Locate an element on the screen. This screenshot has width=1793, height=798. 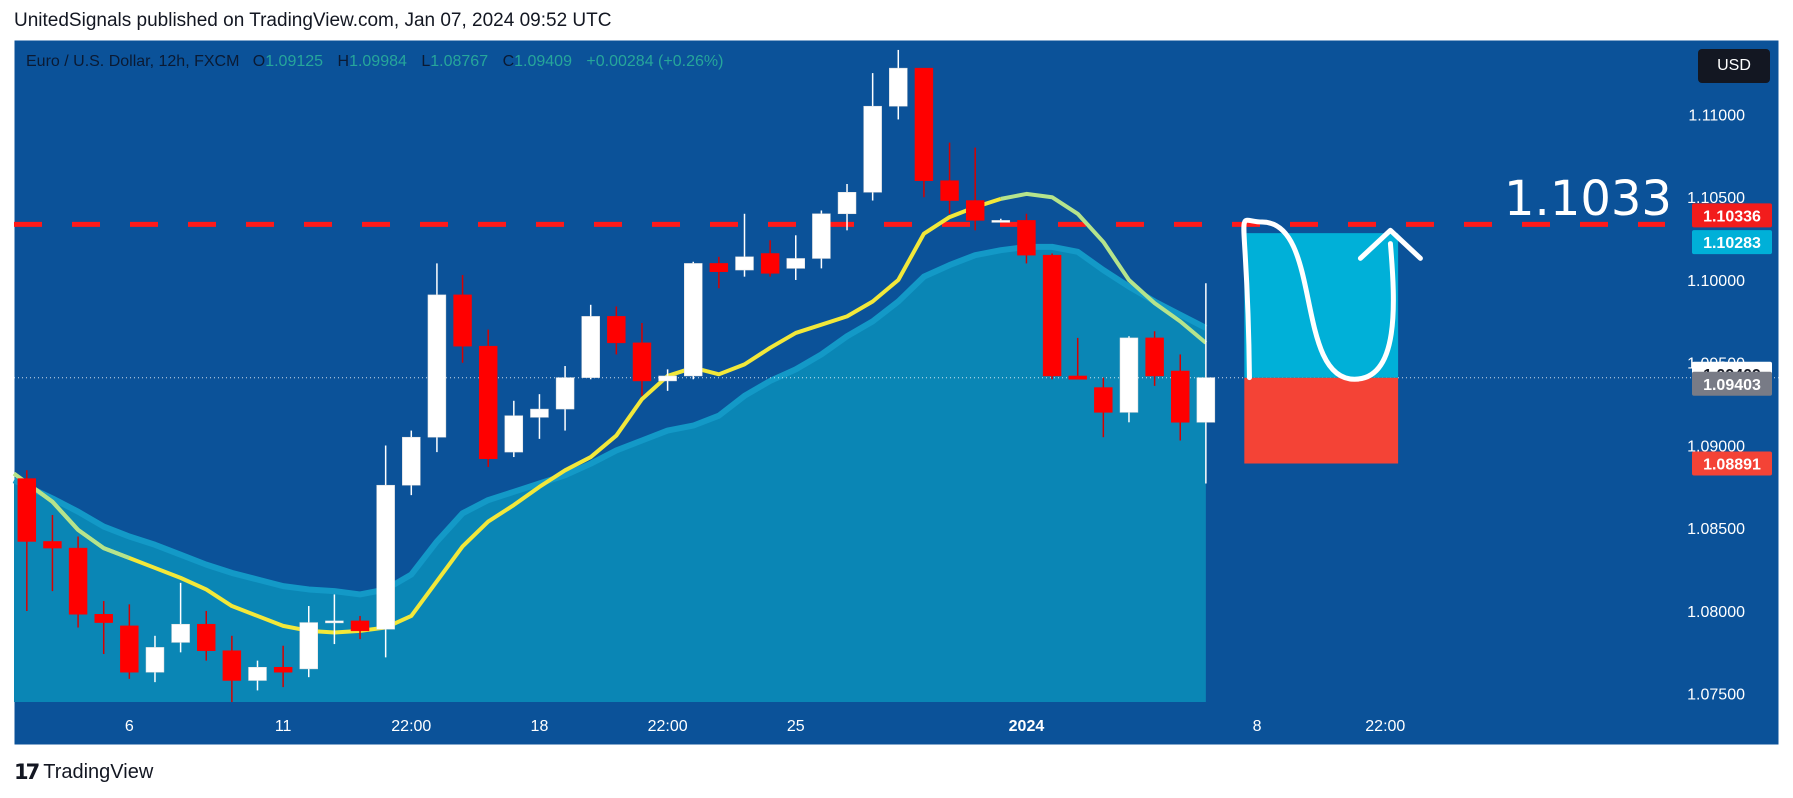
low-value: 1.08767 is located at coordinates (459, 61).